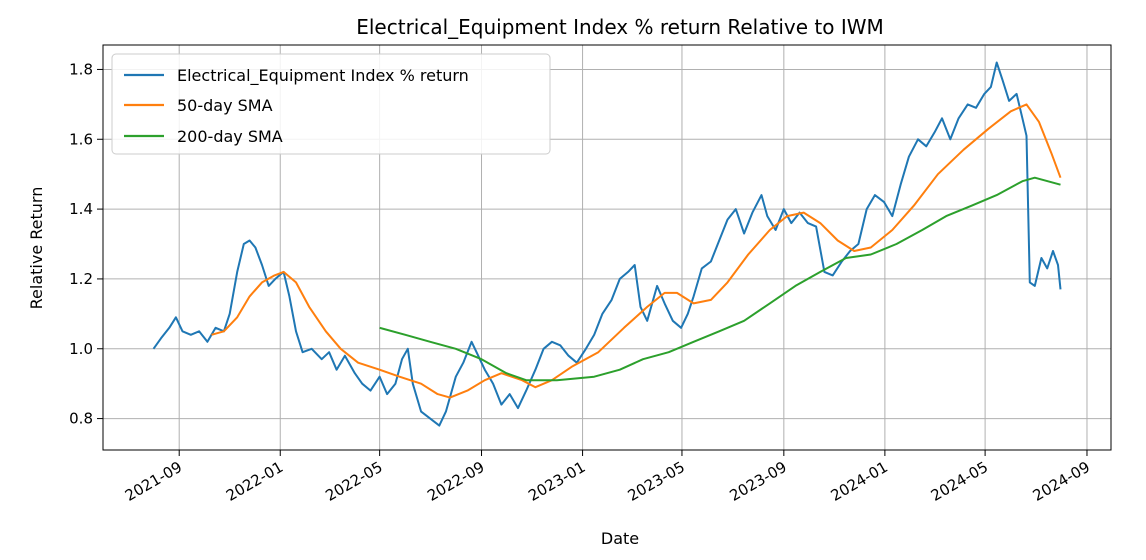 The width and height of the screenshot is (1146, 560). Describe the element at coordinates (620, 538) in the screenshot. I see `x-axis-label: Date` at that location.